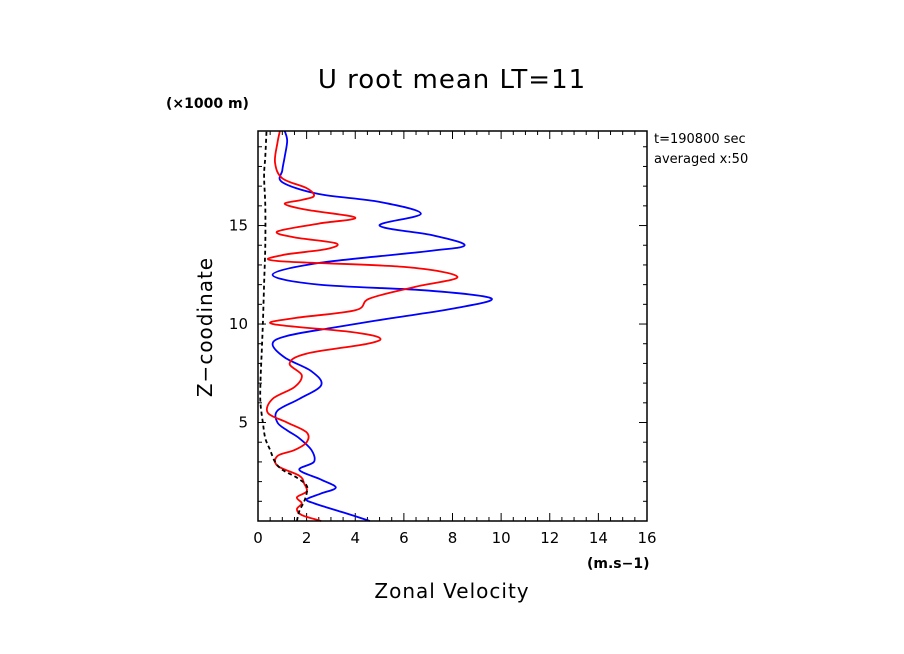 The height and width of the screenshot is (654, 904). I want to click on series-line-red, so click(362, 326).